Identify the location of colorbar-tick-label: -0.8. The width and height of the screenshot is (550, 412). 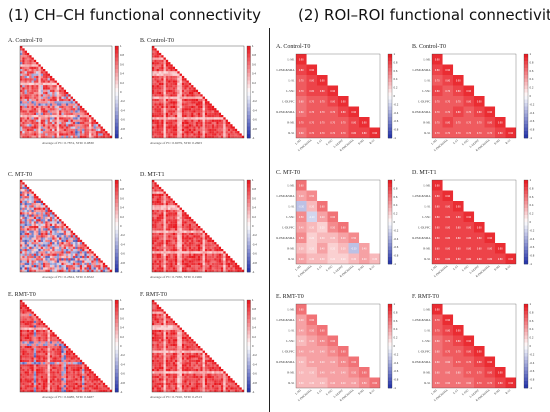
(122, 383).